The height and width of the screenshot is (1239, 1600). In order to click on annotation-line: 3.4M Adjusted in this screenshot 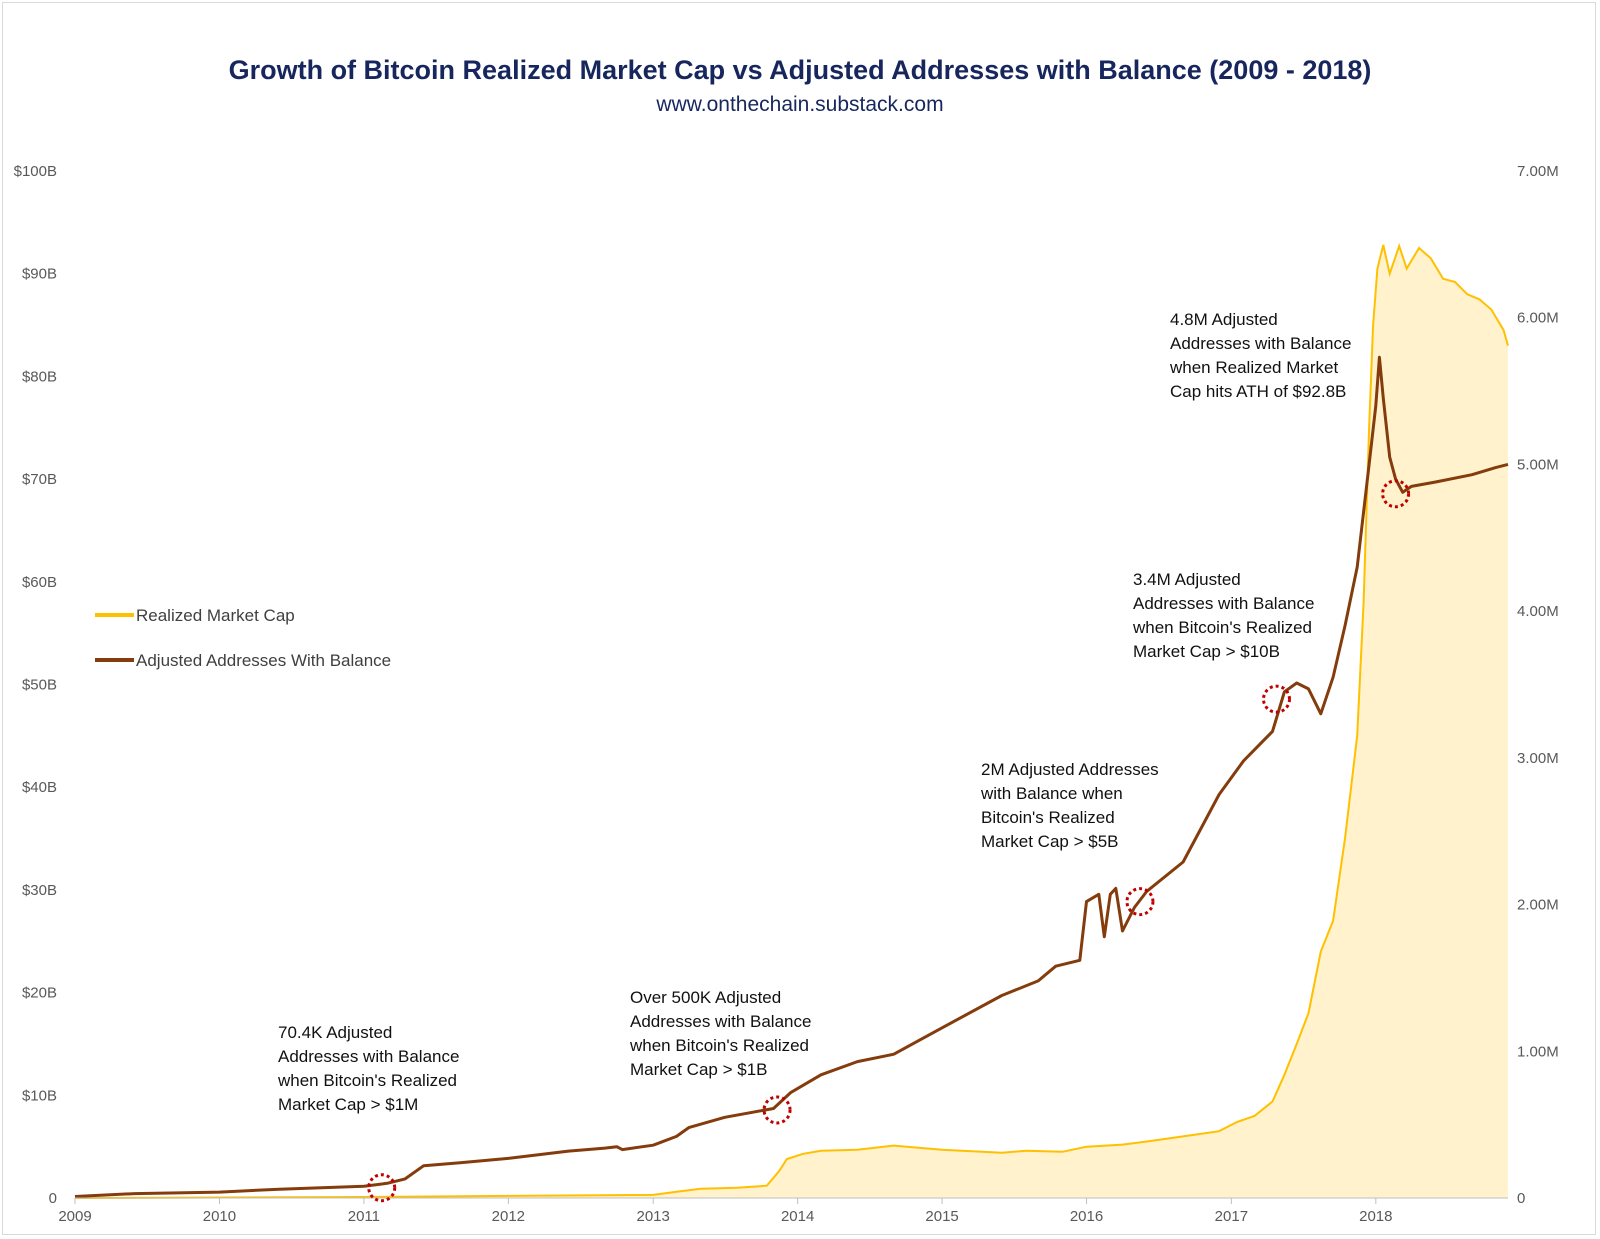, I will do `click(1187, 579)`.